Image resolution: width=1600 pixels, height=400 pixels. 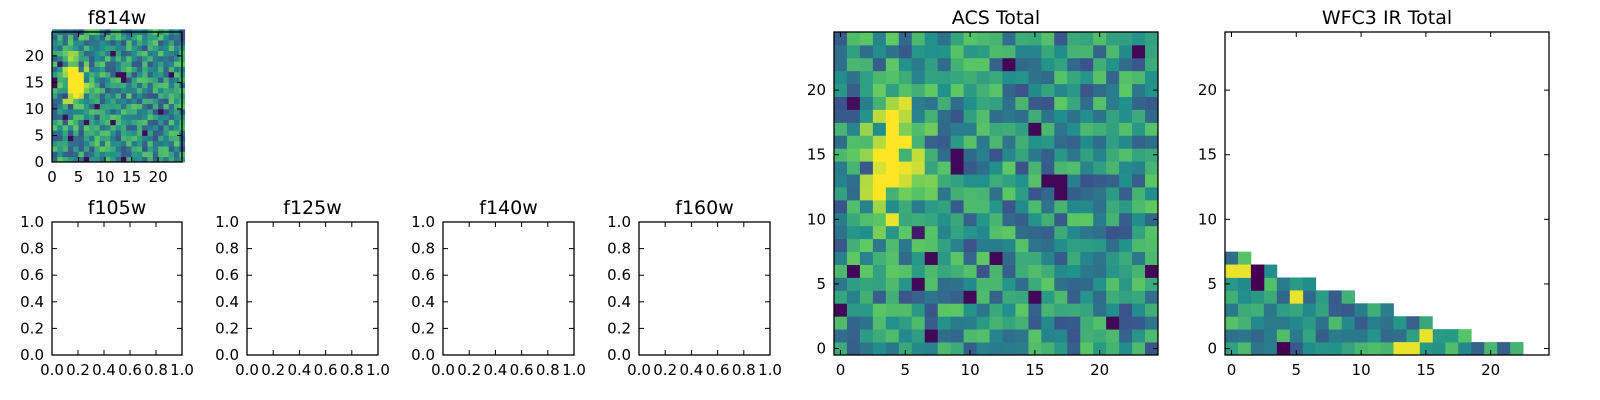 What do you see at coordinates (352, 370) in the screenshot?
I see `x-tick-label: 0.8` at bounding box center [352, 370].